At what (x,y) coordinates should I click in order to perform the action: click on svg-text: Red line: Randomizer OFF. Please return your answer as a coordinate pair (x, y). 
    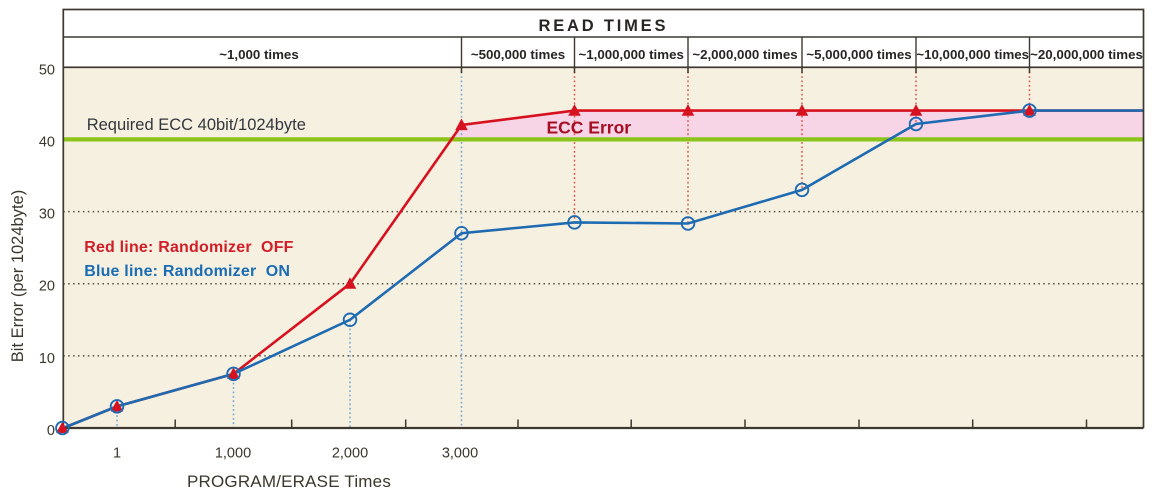
    Looking at the image, I should click on (188, 247).